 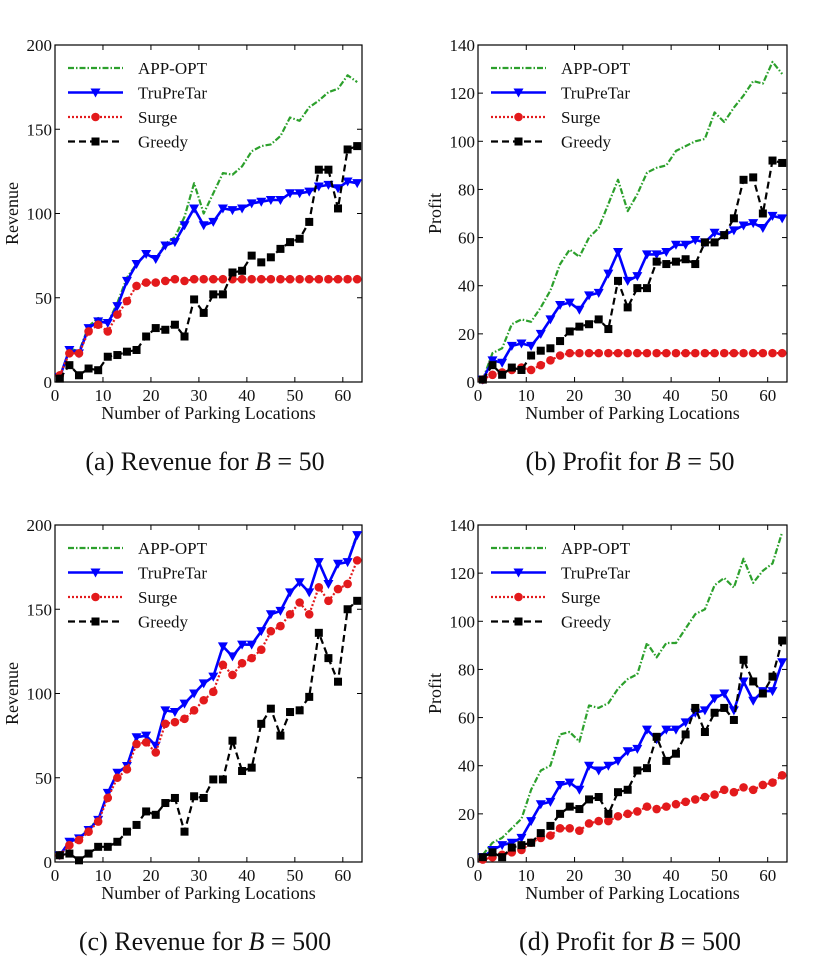 I want to click on legend-label-surge: Surge, so click(x=157, y=597).